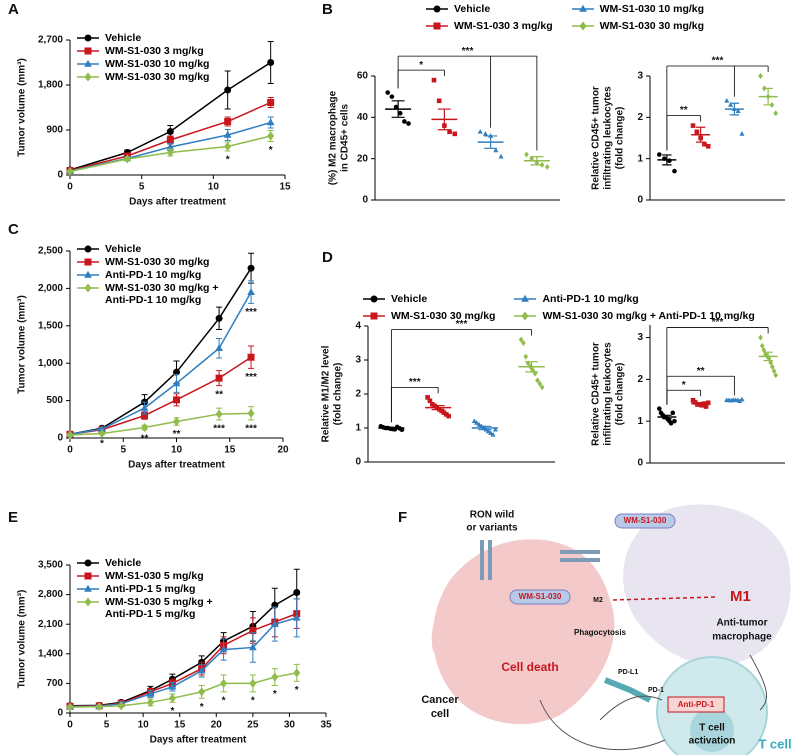  I want to click on legend-entry: WM-S1-030 30 mg/kg, so click(151, 77).